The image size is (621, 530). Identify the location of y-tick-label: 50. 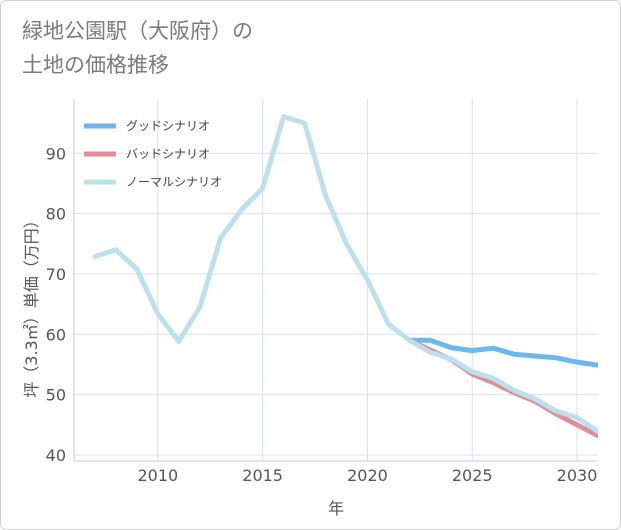
(56, 395).